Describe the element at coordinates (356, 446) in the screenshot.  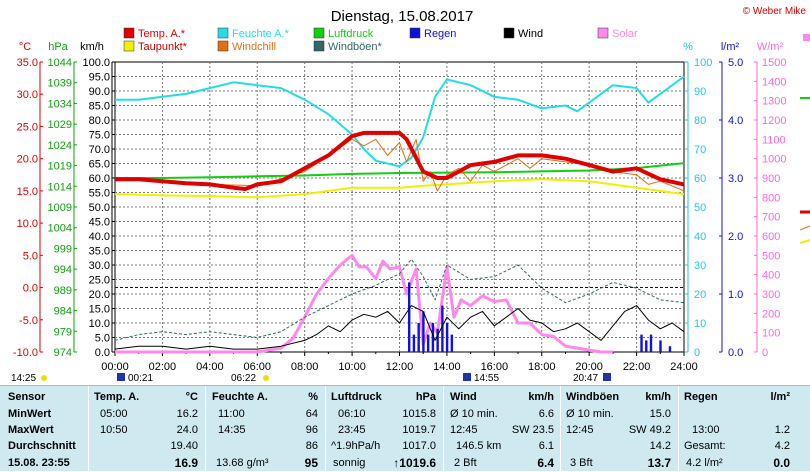
I see `stats-avg-pressure-trend: ^1.9hPa/h` at that location.